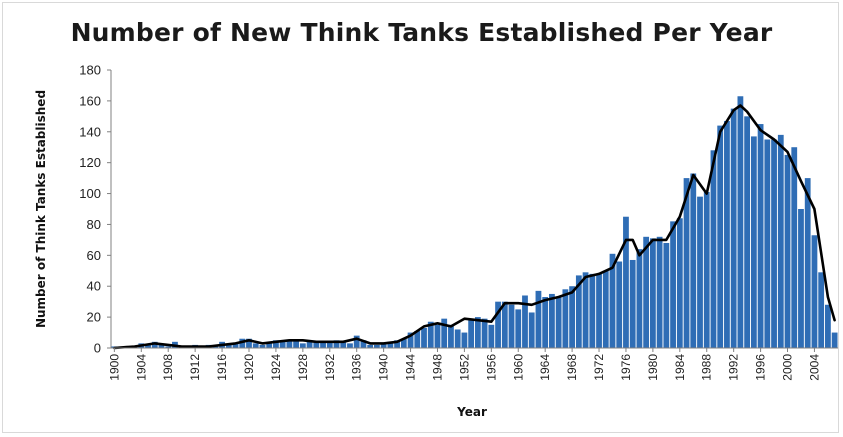 Image resolution: width=843 pixels, height=437 pixels. Describe the element at coordinates (411, 367) in the screenshot. I see `x-tick-label: 1944` at that location.